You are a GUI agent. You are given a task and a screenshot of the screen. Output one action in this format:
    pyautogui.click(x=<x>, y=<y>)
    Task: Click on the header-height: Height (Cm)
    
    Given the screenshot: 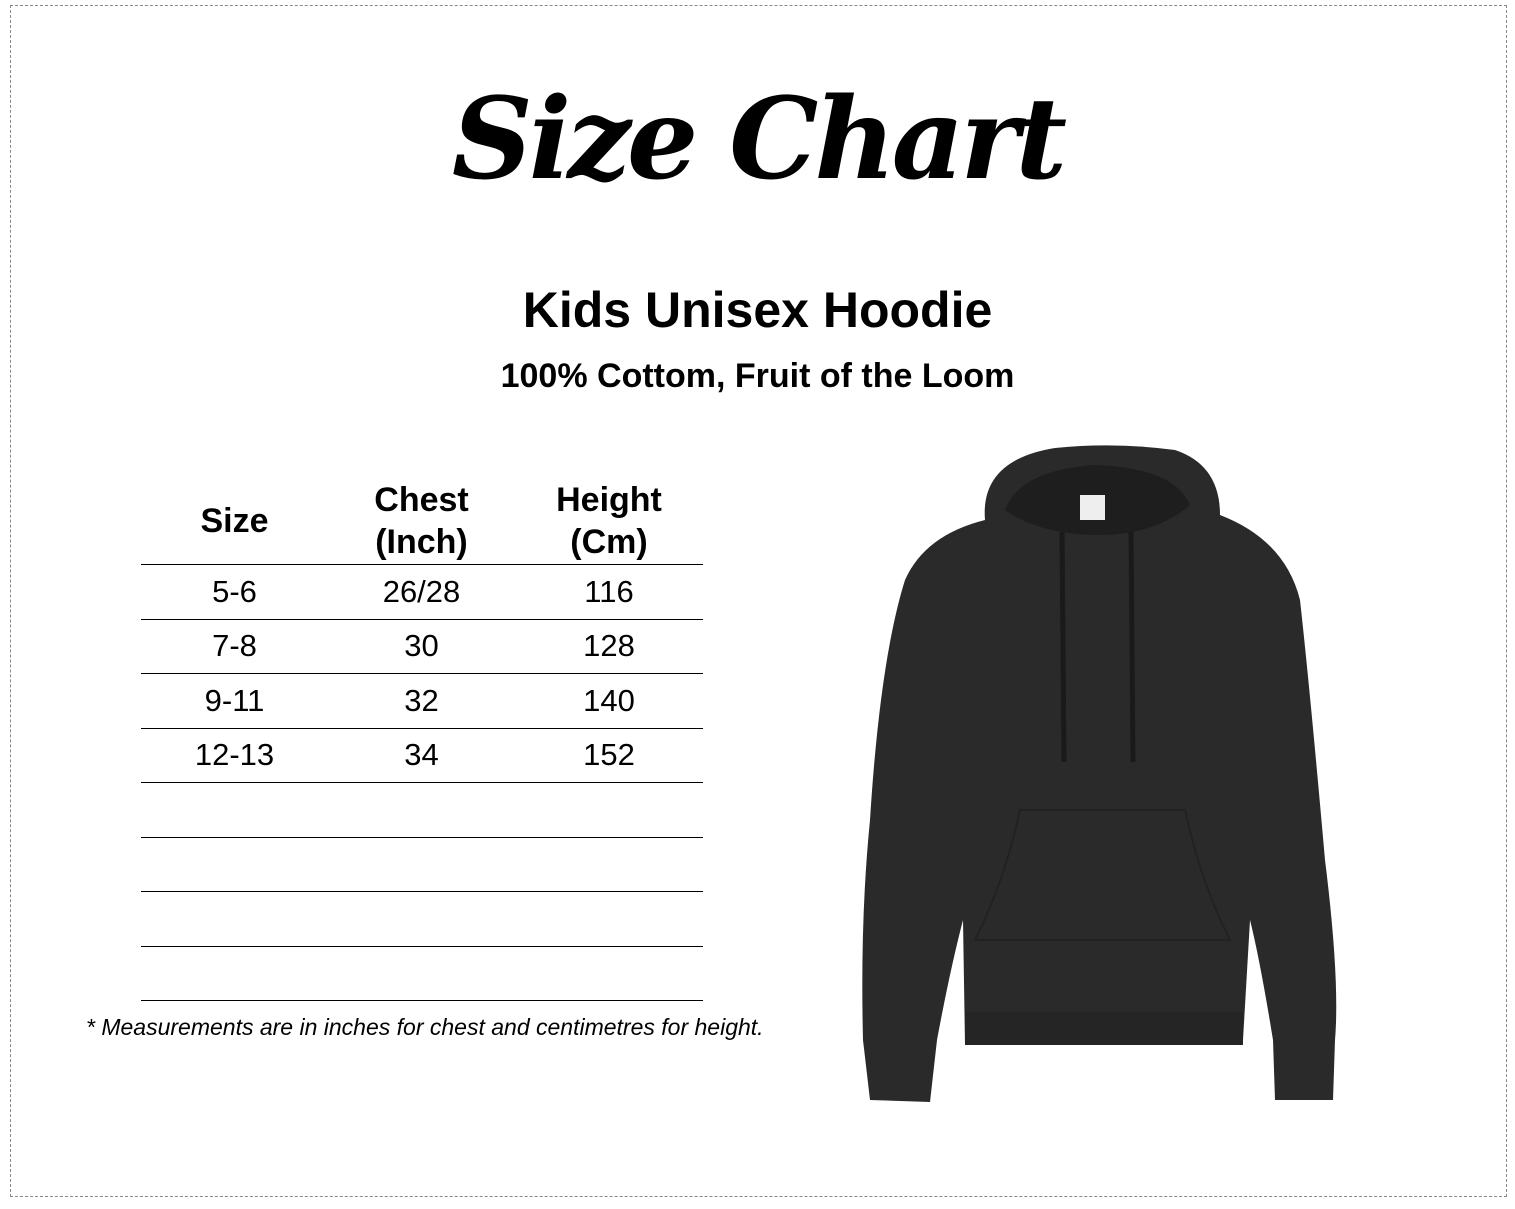 What is the action you would take?
    pyautogui.click(x=609, y=521)
    